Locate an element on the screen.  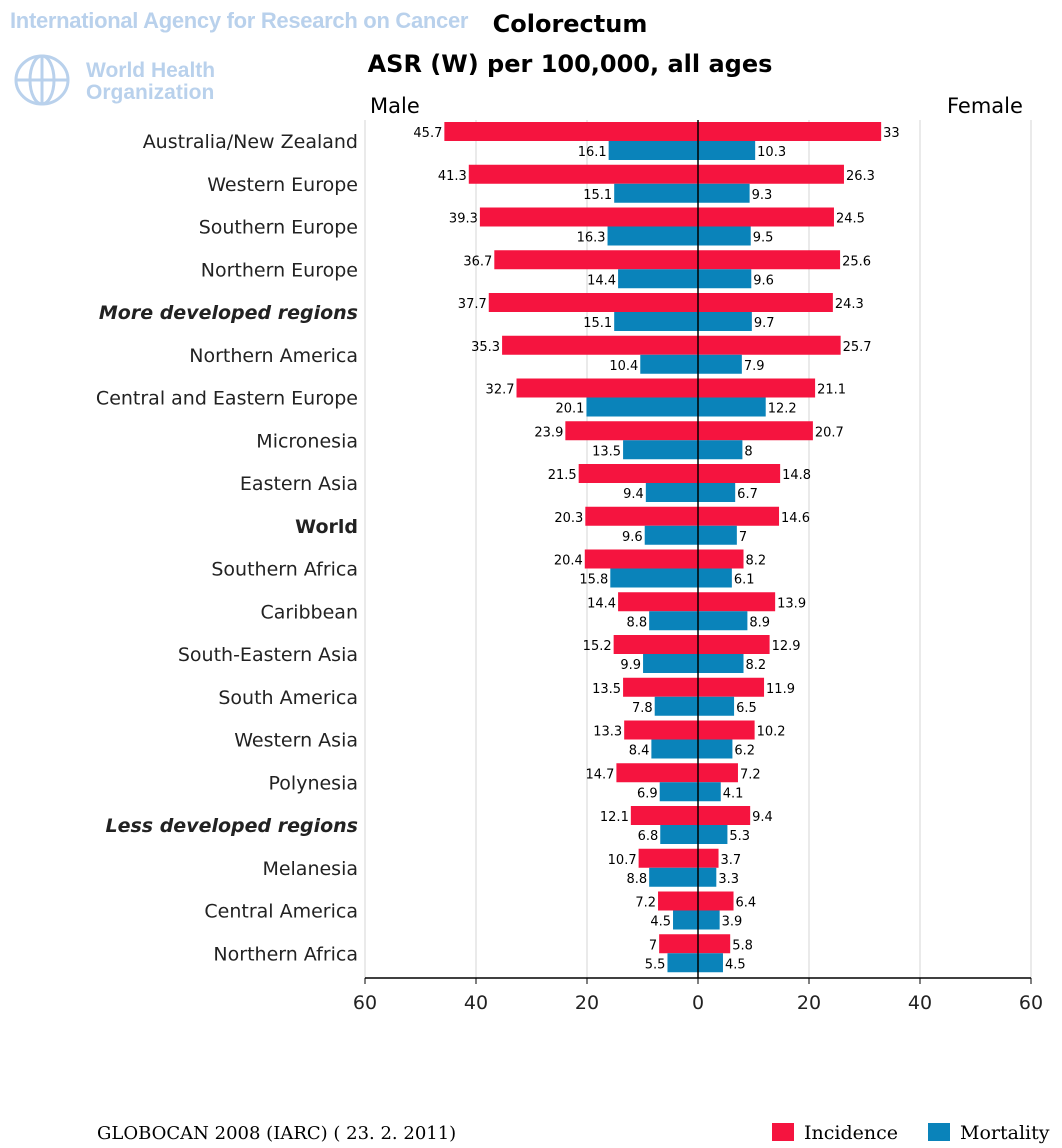
category-label: Polynesia is located at coordinates (313, 783).